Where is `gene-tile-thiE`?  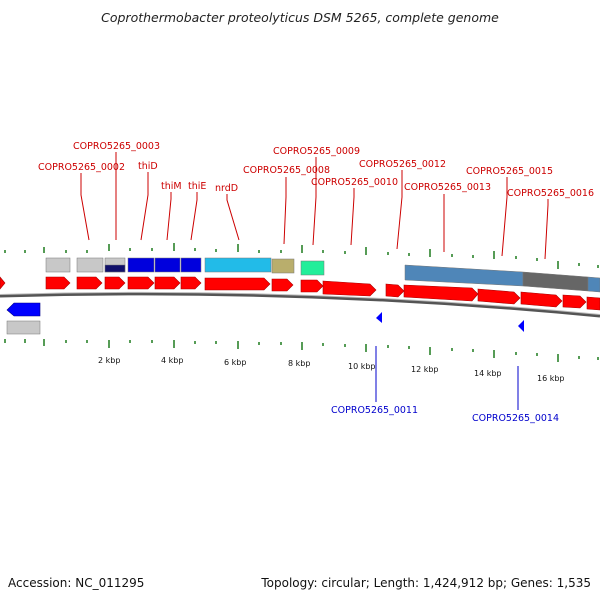
gene-tile-thiE is located at coordinates (191, 265).